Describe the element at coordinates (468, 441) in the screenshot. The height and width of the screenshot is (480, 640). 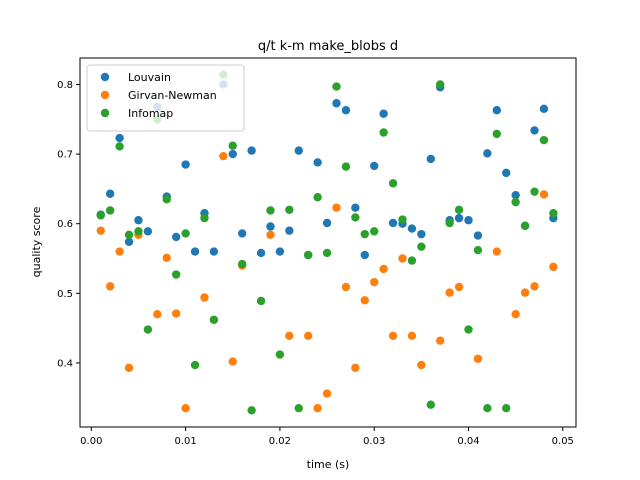
I see `x-tick-label: 0.04` at that location.